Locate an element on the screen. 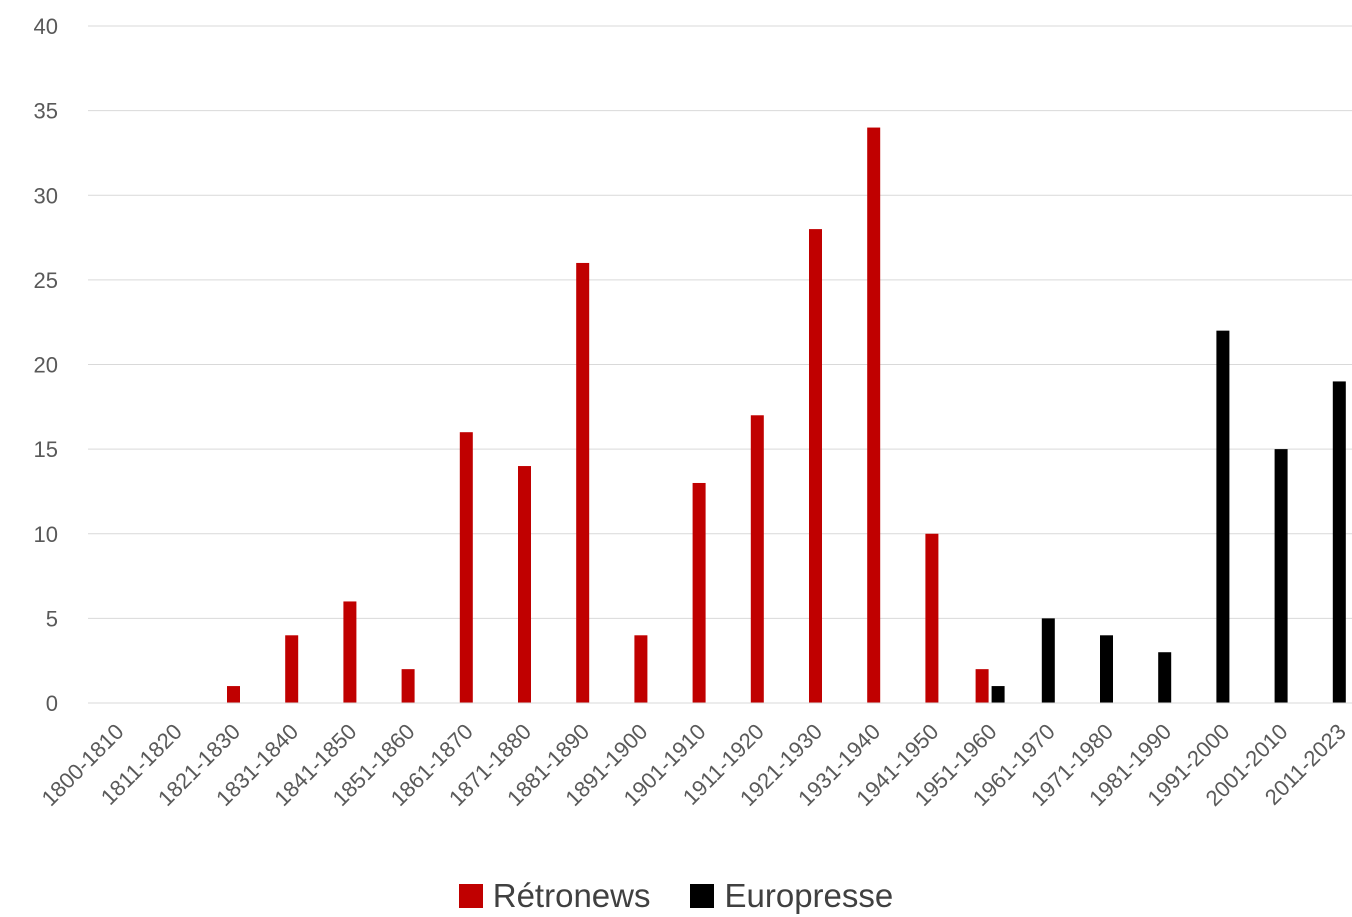 The height and width of the screenshot is (917, 1352). y-tick-label: 40 is located at coordinates (46, 26).